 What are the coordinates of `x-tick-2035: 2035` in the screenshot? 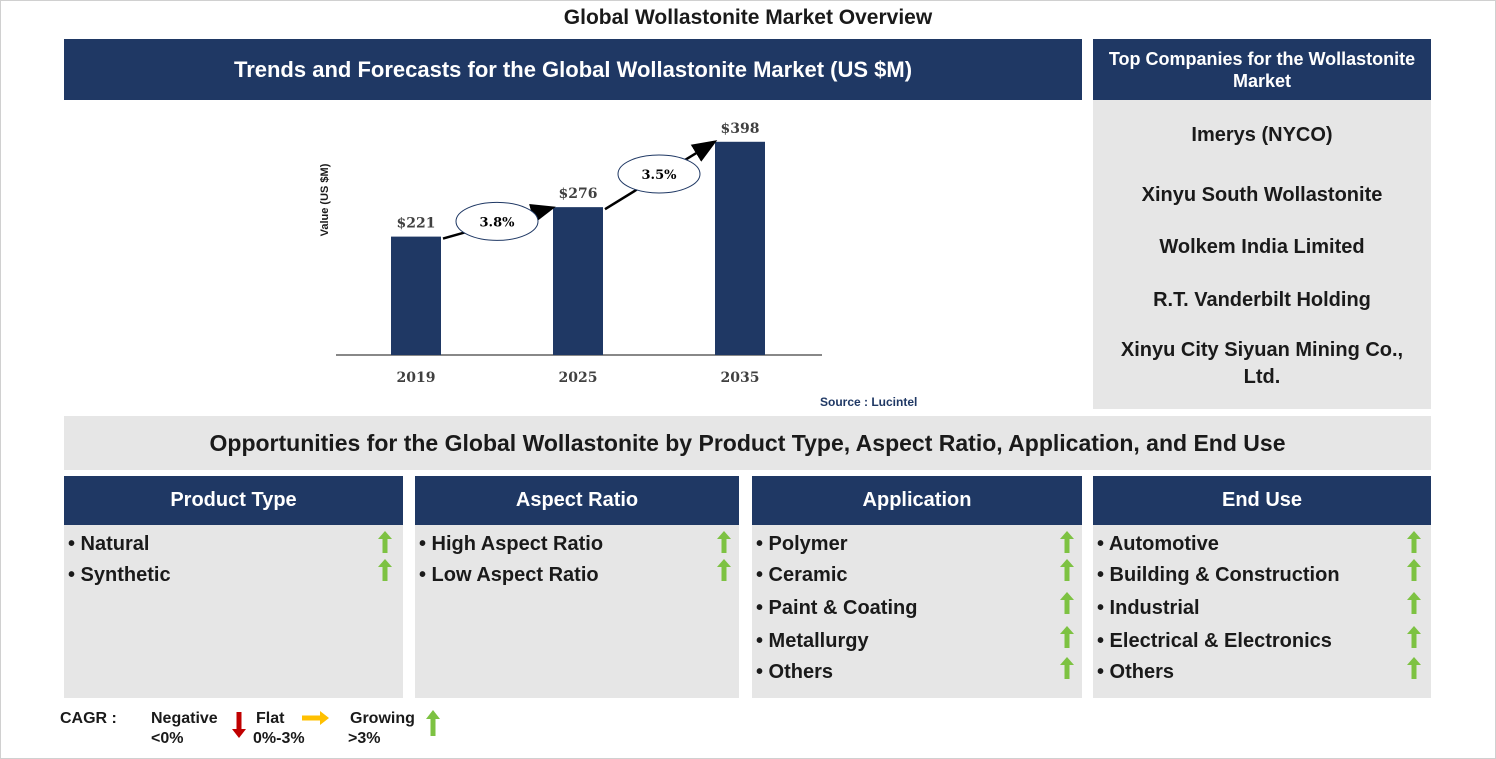 It's located at (740, 378).